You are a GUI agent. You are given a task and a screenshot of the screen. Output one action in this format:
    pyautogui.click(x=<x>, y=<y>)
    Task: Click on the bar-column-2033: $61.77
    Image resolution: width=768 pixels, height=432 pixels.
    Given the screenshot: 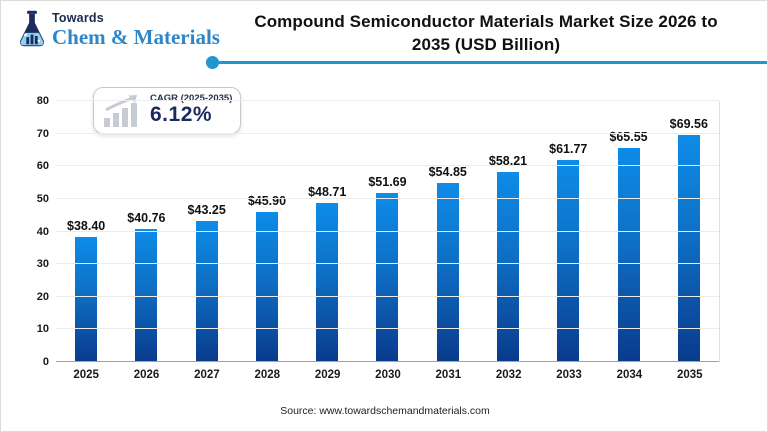 What is the action you would take?
    pyautogui.click(x=568, y=231)
    